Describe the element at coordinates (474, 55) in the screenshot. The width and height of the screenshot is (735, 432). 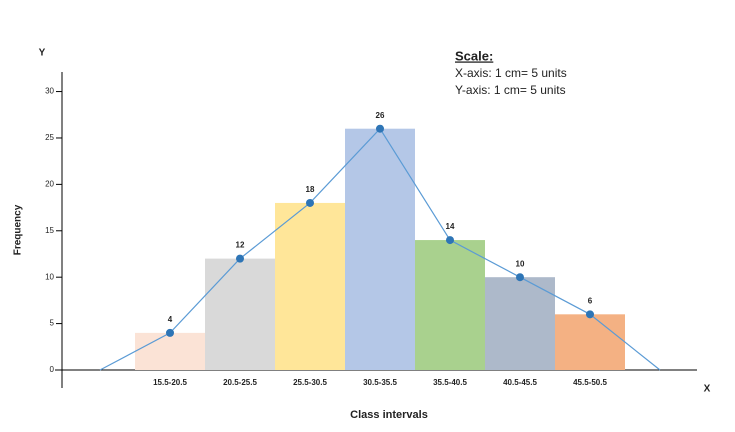
I see `scale-title: Scale:` at that location.